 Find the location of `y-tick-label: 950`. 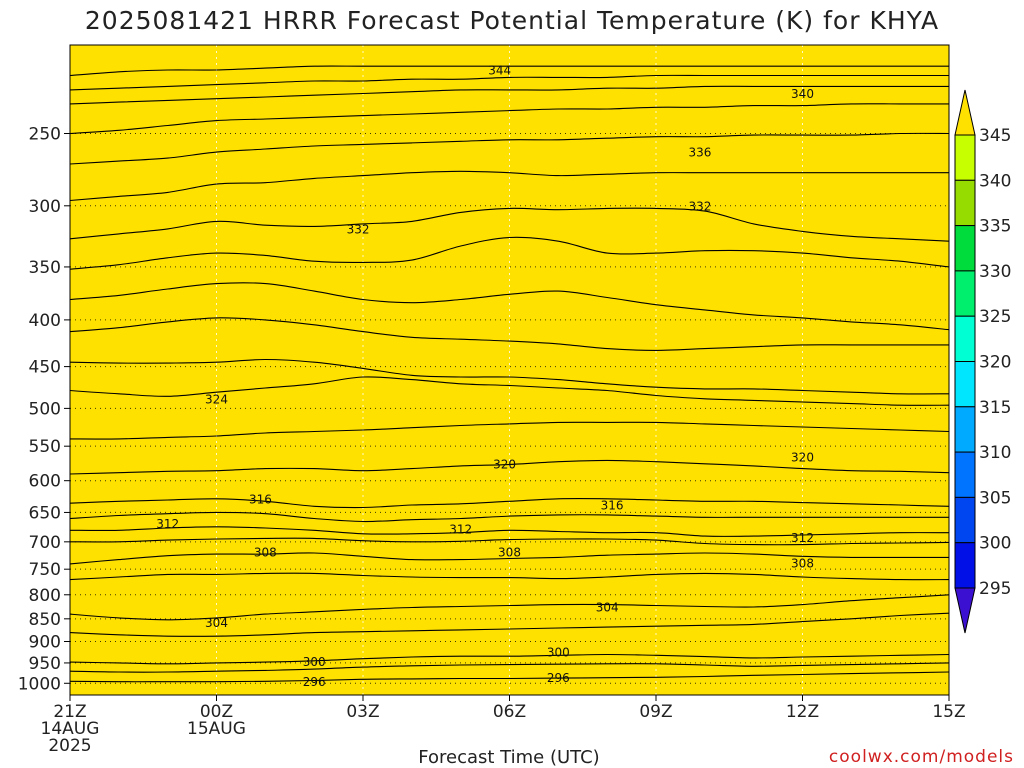

y-tick-label: 950 is located at coordinates (45, 664).